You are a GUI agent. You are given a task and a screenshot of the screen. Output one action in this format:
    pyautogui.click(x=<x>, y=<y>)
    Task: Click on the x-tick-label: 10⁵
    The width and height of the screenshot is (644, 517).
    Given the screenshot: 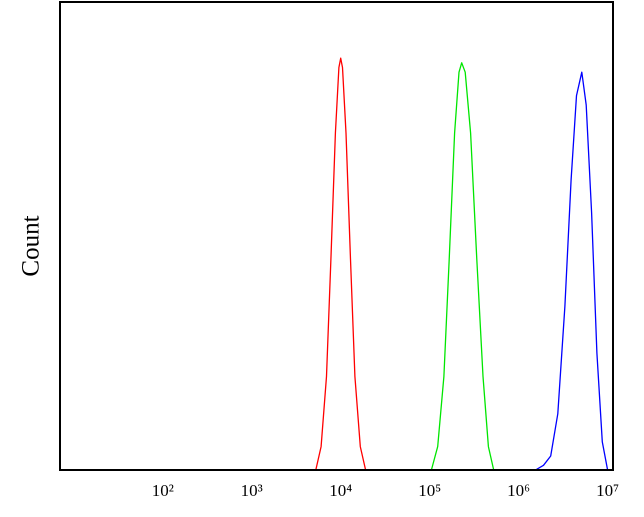 What is the action you would take?
    pyautogui.click(x=429, y=490)
    